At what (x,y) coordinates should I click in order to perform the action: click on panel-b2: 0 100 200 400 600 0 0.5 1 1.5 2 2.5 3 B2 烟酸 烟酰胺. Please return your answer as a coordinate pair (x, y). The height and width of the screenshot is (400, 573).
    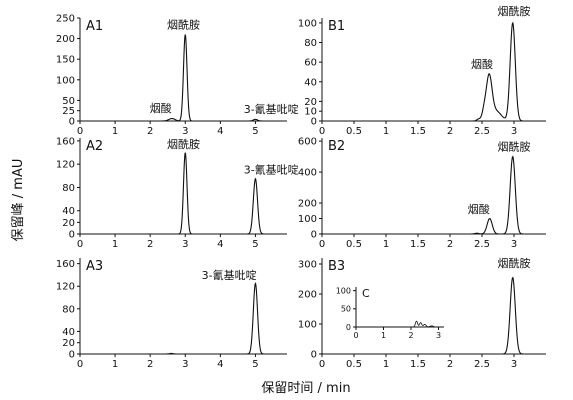
    Looking at the image, I should click on (422, 193).